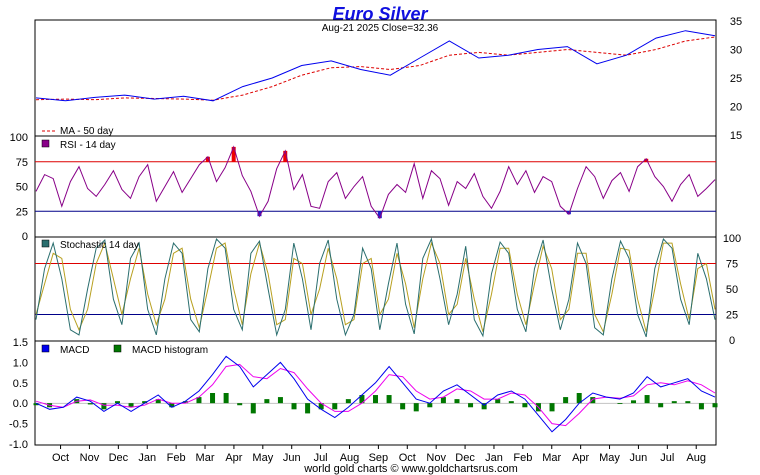  I want to click on macd-signal-line, so click(375, 395).